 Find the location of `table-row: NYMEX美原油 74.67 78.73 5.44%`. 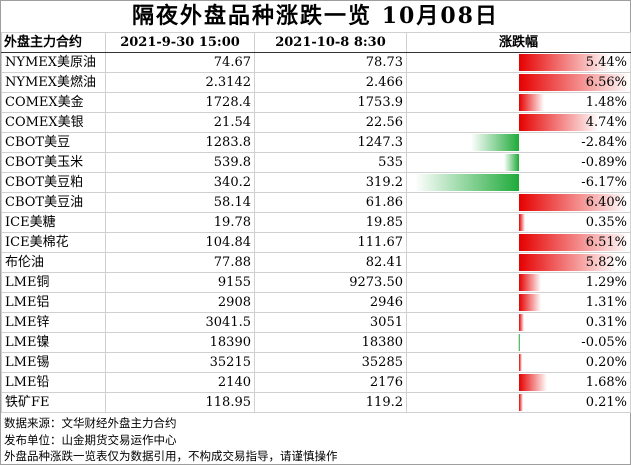

table-row: NYMEX美原油 74.67 78.73 5.44% is located at coordinates (316, 62).